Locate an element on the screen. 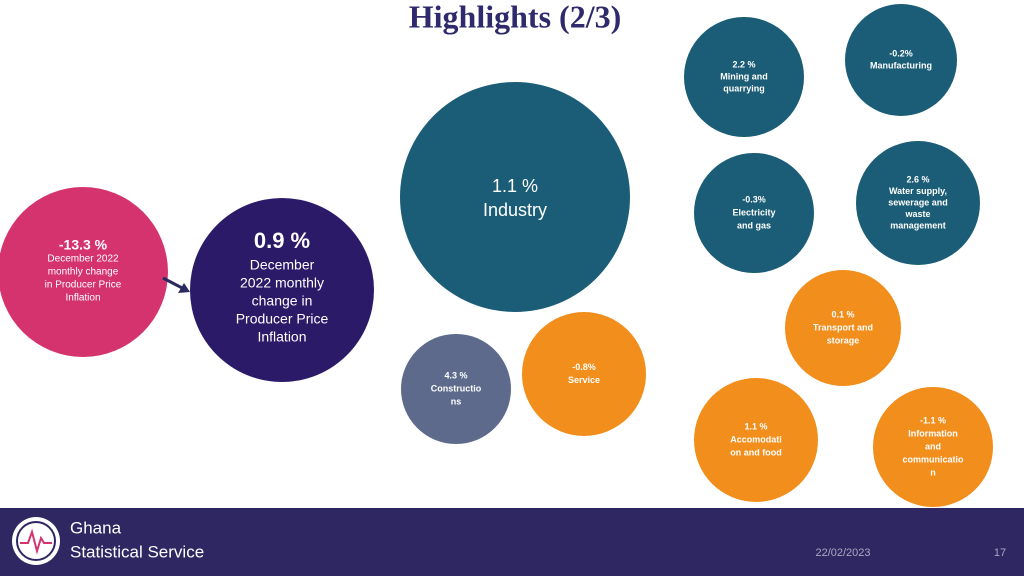 The image size is (1024, 576). bubble-label: 2022 monthly is located at coordinates (282, 283).